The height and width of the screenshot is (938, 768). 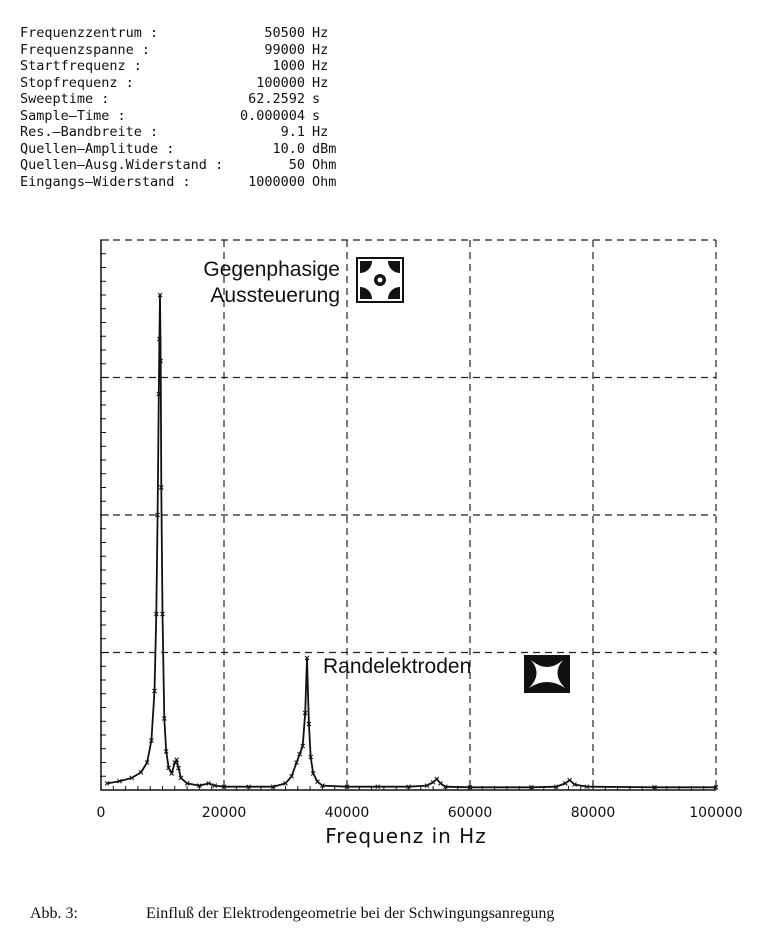 I want to click on parameter-label: Frequenzspanne :, so click(x=85, y=49).